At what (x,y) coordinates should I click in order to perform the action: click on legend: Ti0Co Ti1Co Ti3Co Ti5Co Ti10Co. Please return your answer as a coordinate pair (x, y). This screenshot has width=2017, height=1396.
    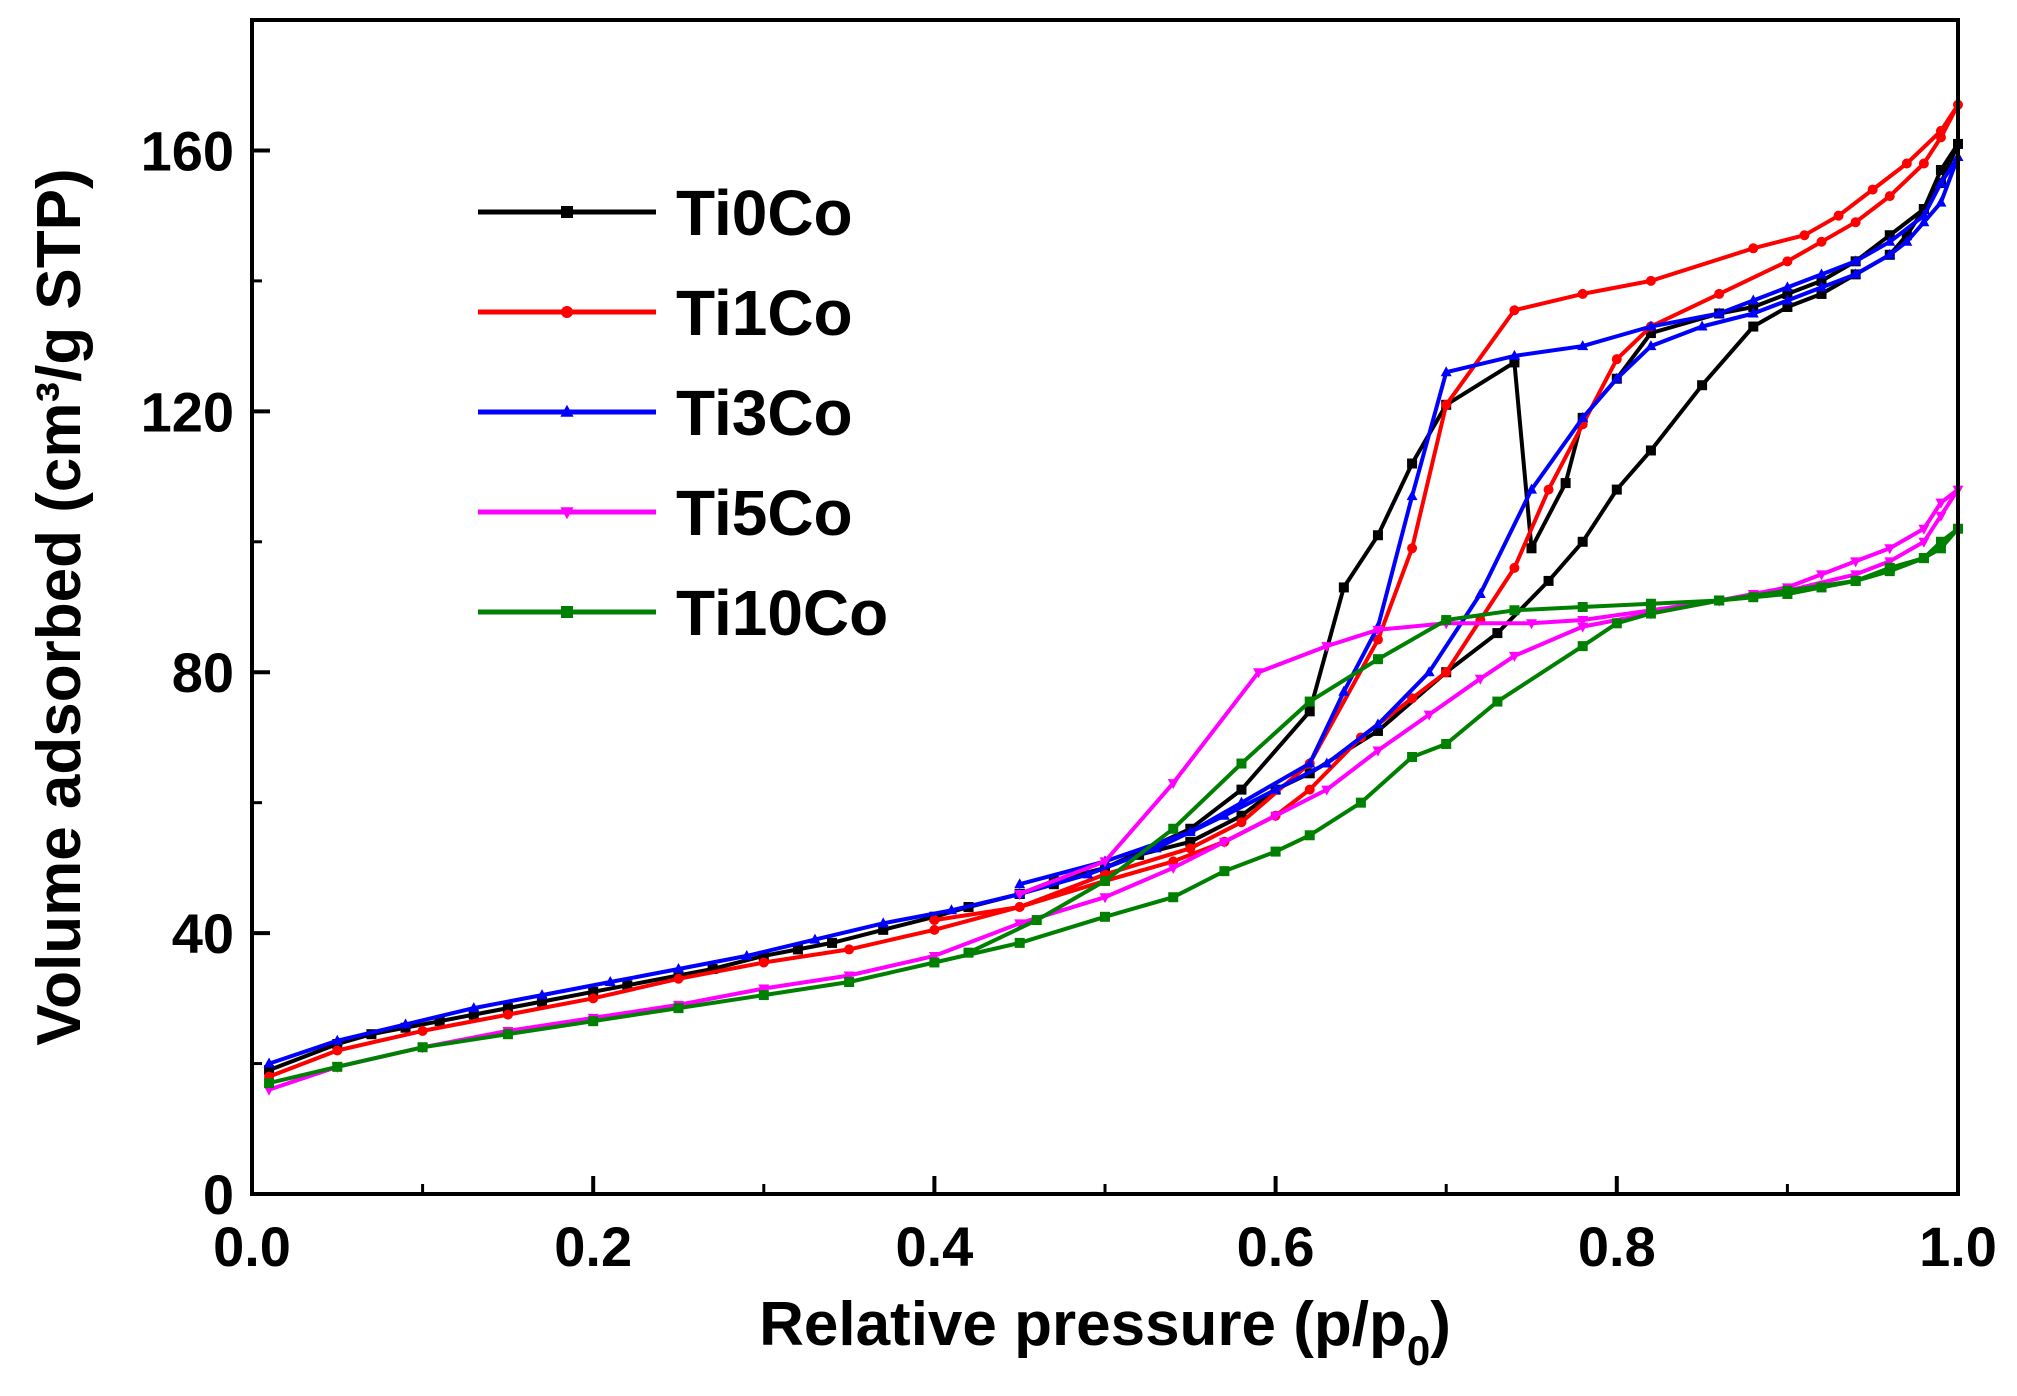
    Looking at the image, I should click on (683, 413).